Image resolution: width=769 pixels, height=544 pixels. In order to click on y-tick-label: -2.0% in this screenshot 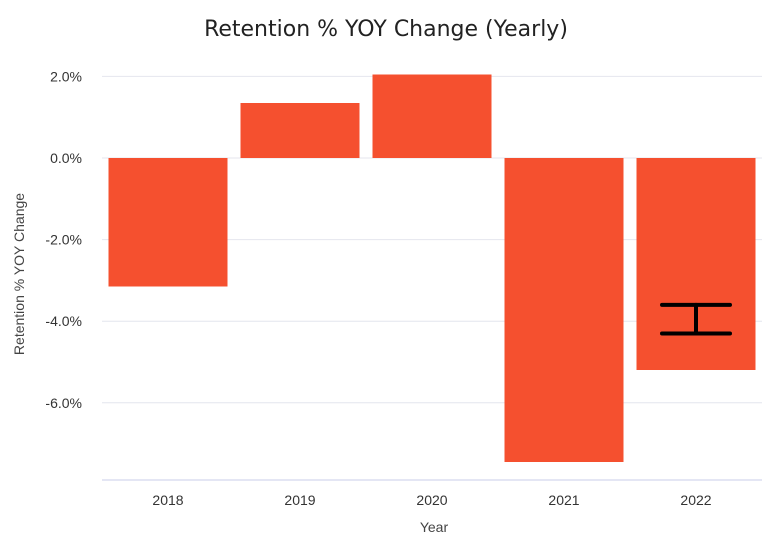, I will do `click(63, 240)`.